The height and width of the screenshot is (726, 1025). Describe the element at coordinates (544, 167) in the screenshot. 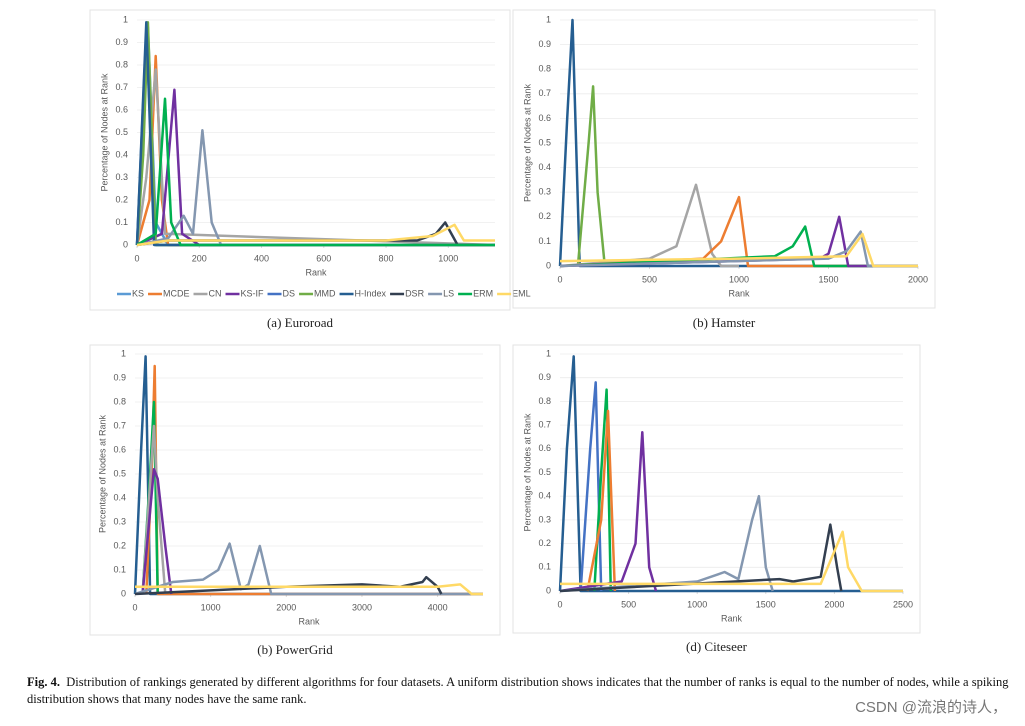

I see `y-tick-label: 0.4` at that location.